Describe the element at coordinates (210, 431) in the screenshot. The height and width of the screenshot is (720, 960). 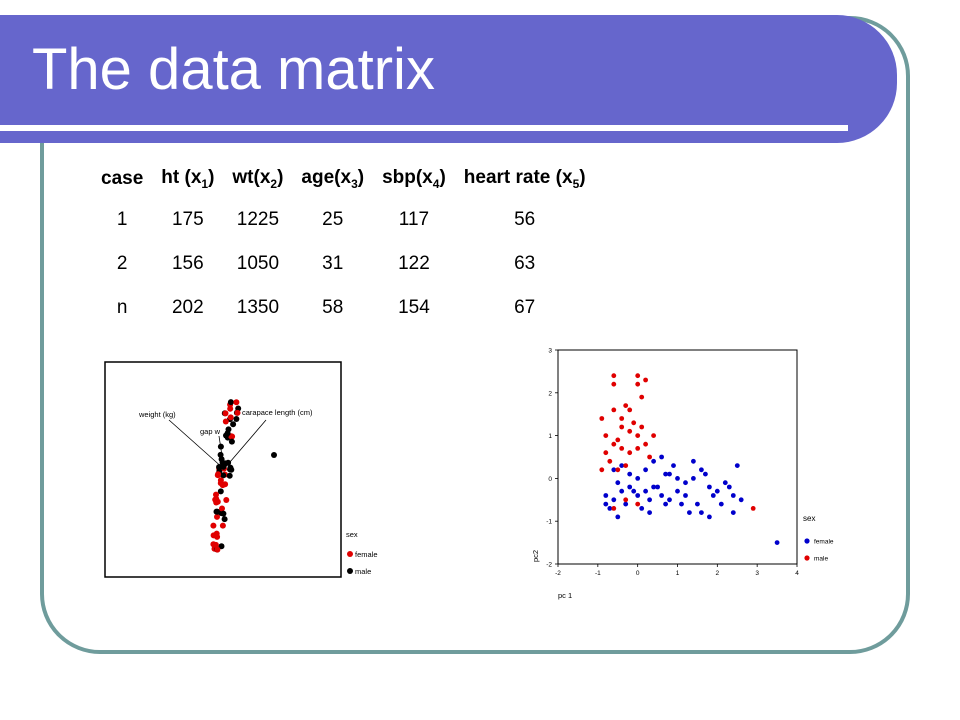
I see `gap-label: gap w` at that location.